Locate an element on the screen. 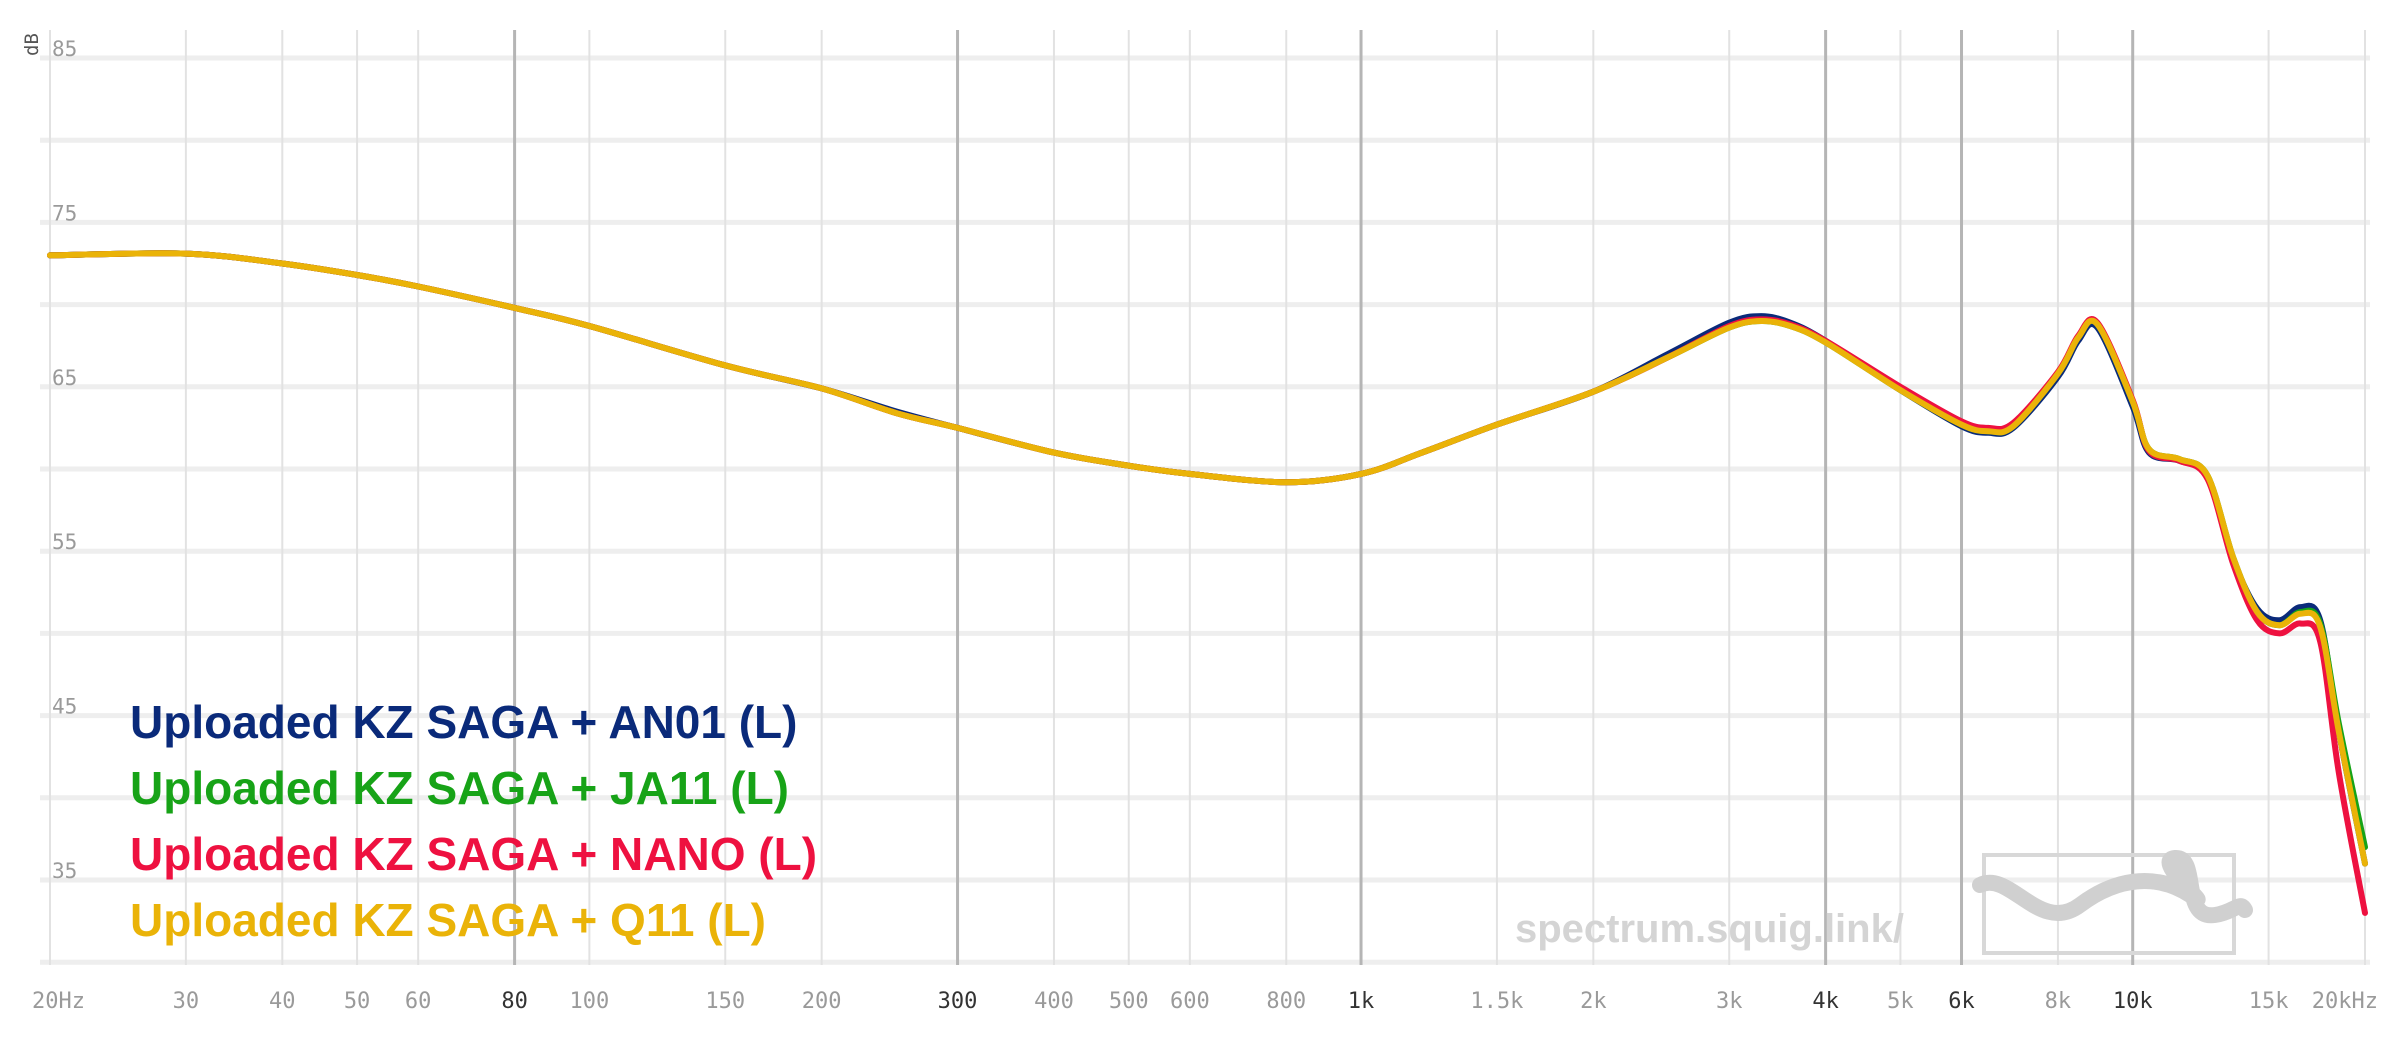  x-tick-label: 6k is located at coordinates (1961, 1001).